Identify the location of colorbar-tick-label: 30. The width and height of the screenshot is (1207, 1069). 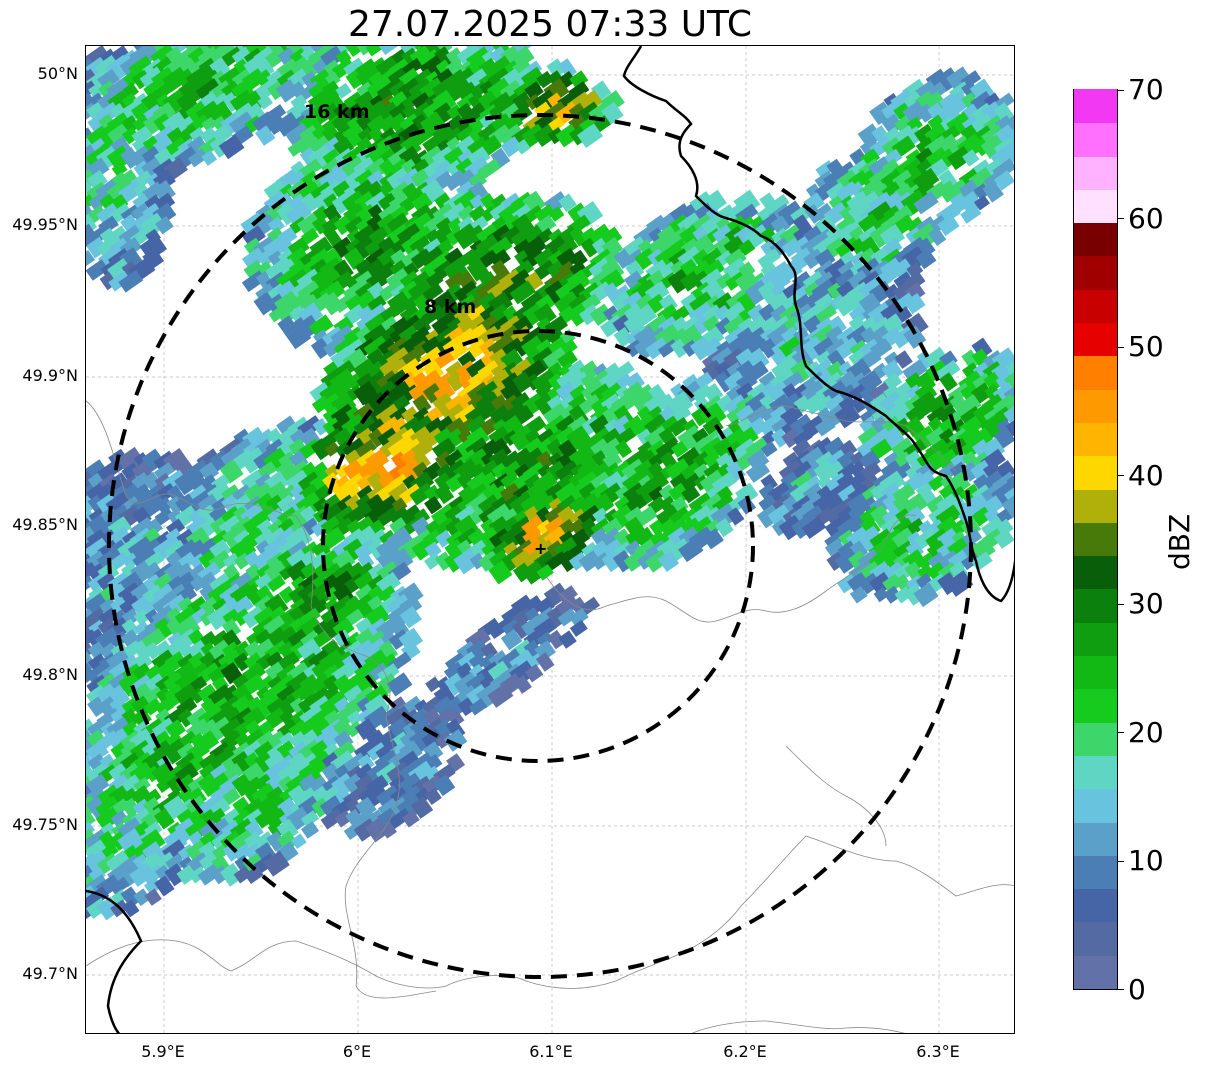
(1146, 603).